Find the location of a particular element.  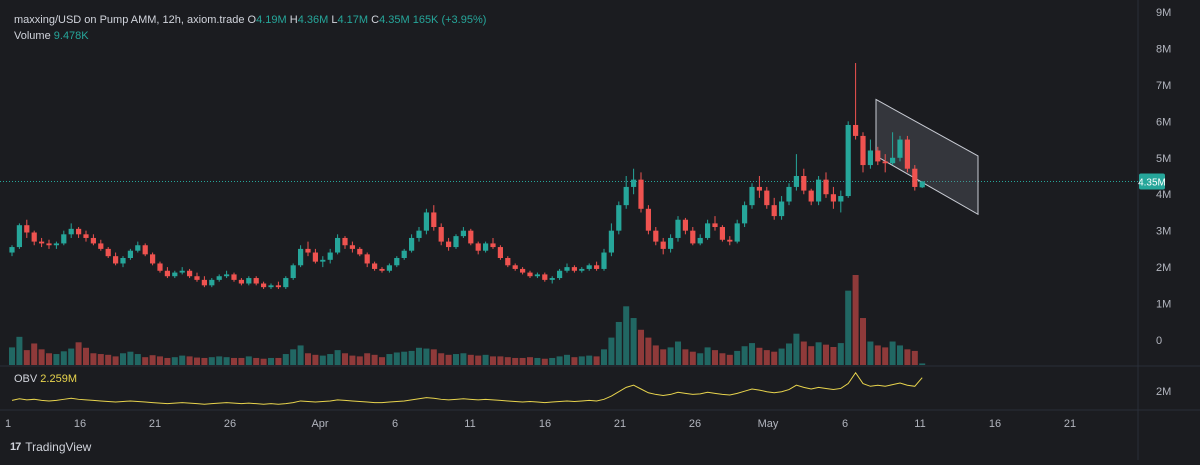

x-tick-label: 1 is located at coordinates (8, 424).